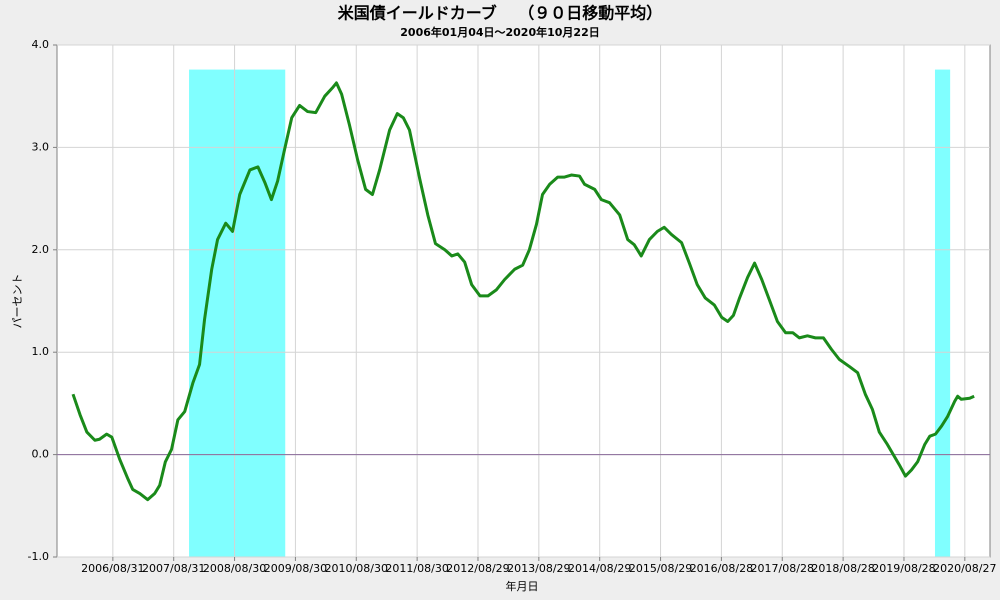  What do you see at coordinates (782, 568) in the screenshot?
I see `x-tick-label: 2017/08/28` at bounding box center [782, 568].